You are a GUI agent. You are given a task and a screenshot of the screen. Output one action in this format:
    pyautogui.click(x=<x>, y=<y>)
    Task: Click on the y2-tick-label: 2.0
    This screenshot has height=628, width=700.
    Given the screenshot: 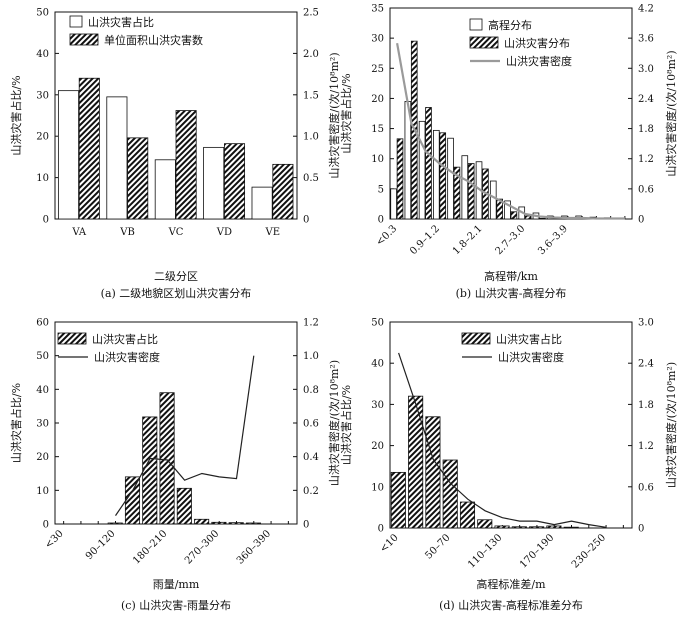 What is the action you would take?
    pyautogui.click(x=311, y=54)
    